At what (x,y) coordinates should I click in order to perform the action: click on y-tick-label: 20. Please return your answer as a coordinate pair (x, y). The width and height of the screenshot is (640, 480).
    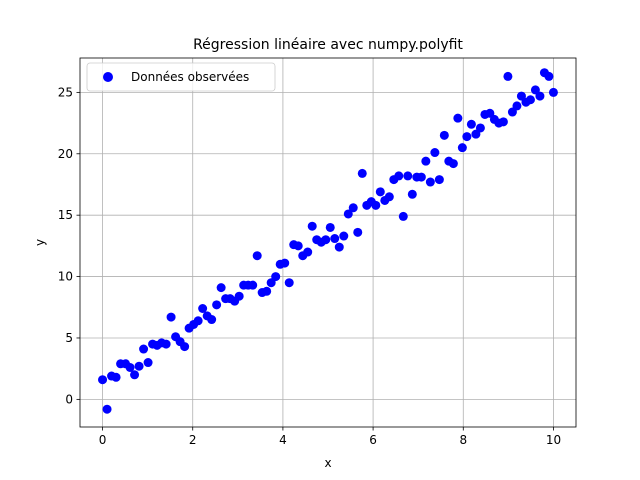
    Looking at the image, I should click on (65, 154).